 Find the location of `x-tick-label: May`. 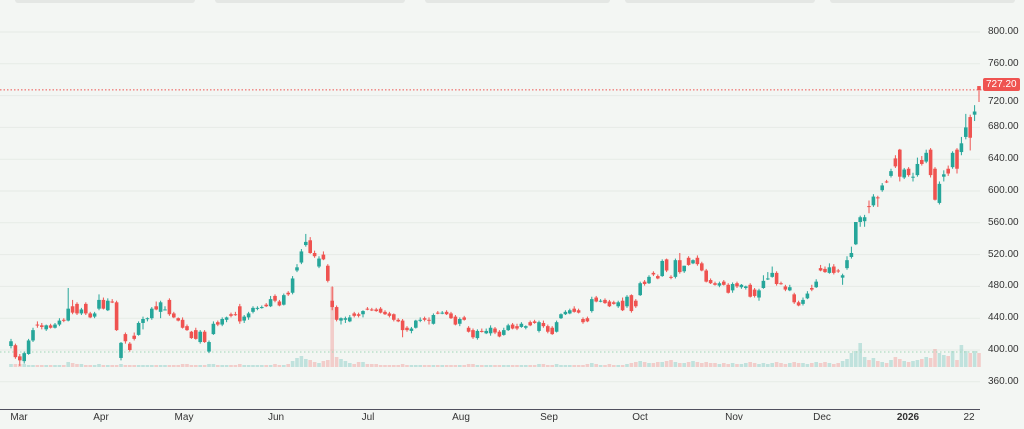

x-tick-label: May is located at coordinates (184, 417).